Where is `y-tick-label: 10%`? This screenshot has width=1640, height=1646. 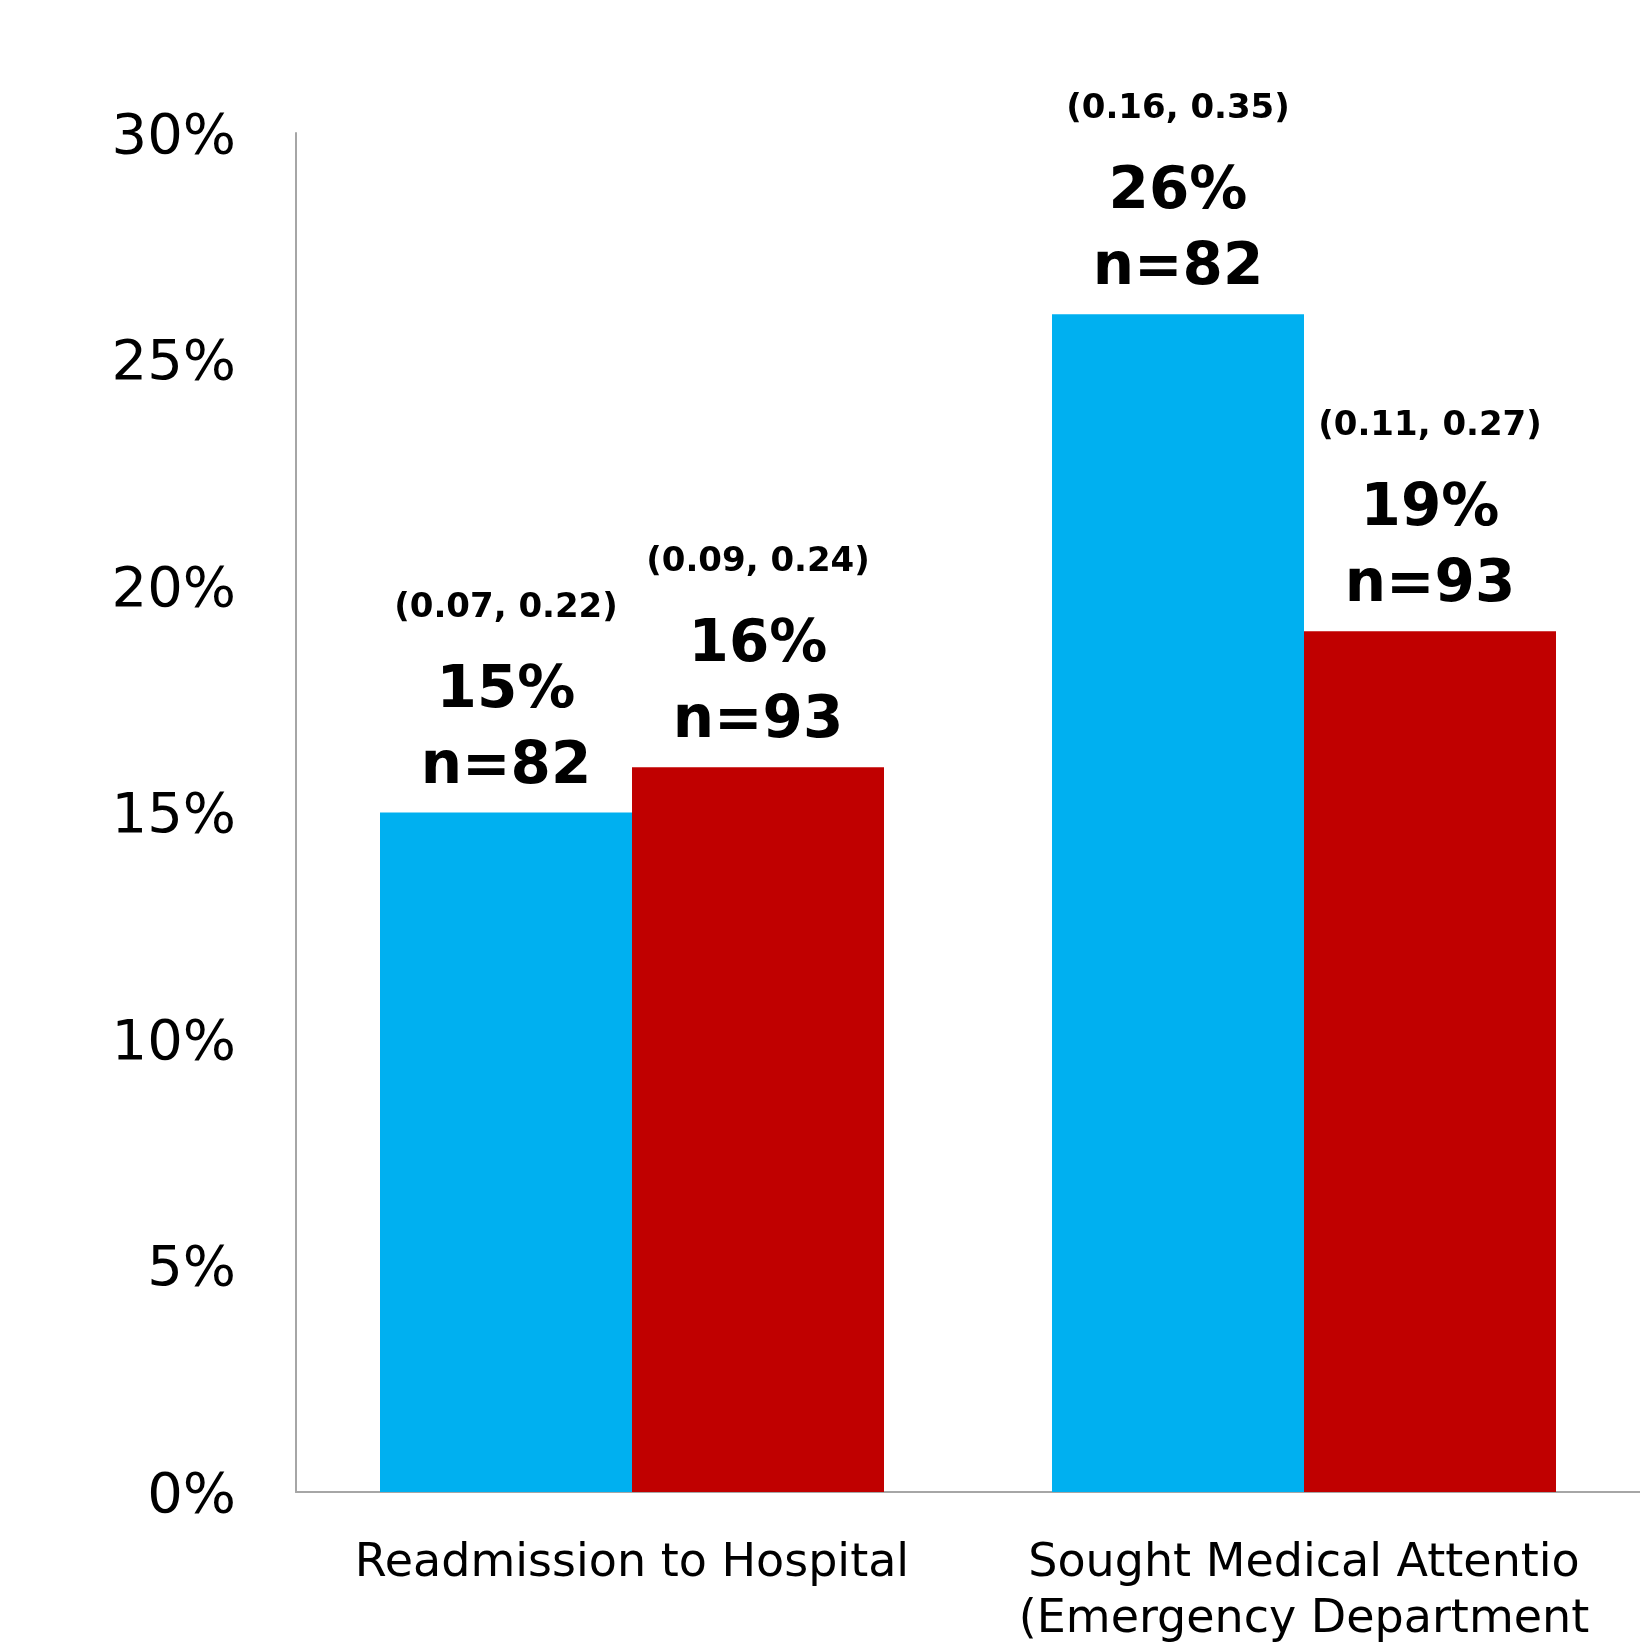
y-tick-label: 10% is located at coordinates (173, 1039).